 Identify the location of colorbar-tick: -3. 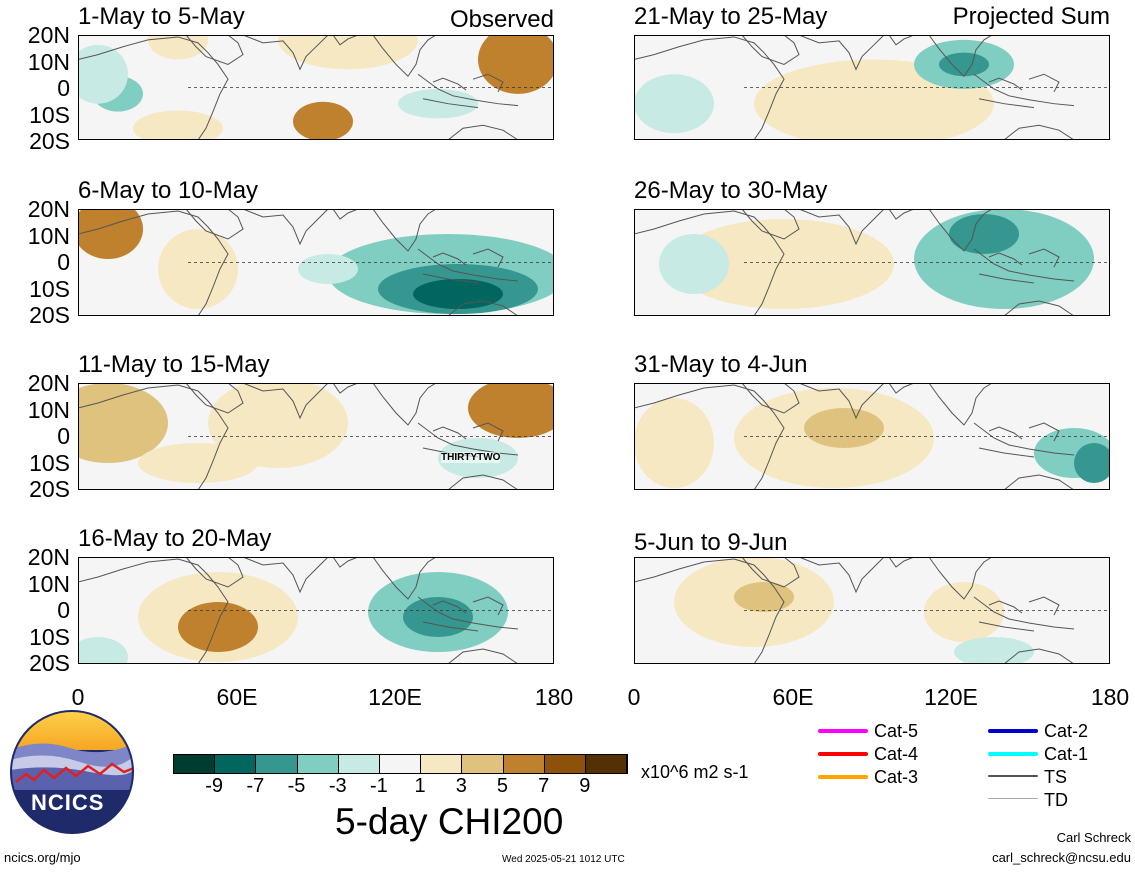
(337, 786).